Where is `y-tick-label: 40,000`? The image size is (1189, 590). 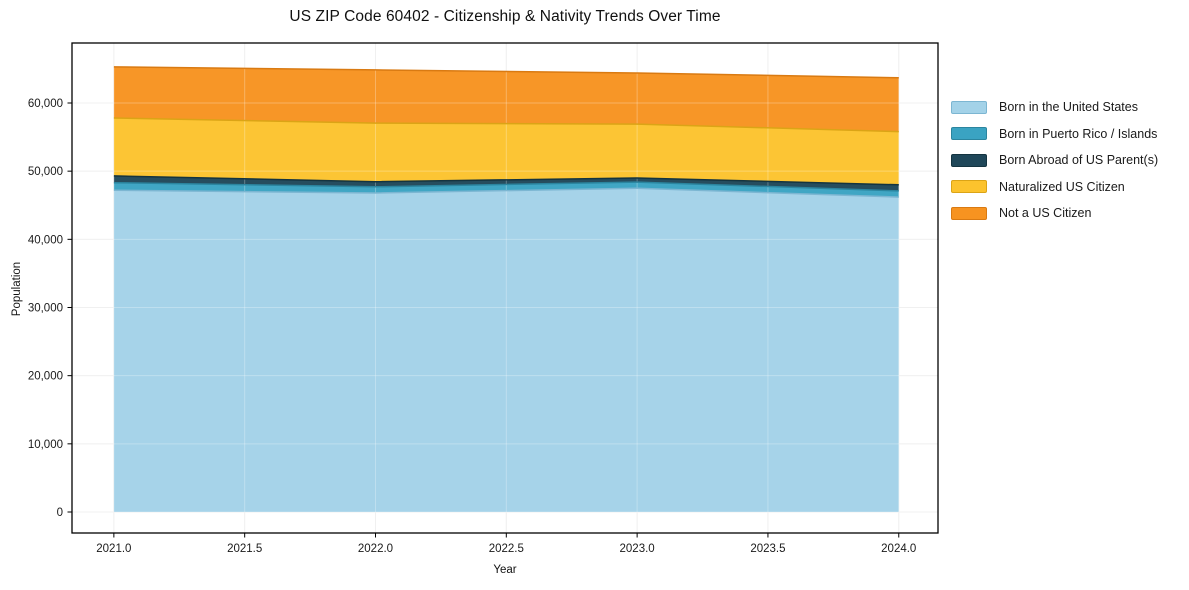 y-tick-label: 40,000 is located at coordinates (45, 240).